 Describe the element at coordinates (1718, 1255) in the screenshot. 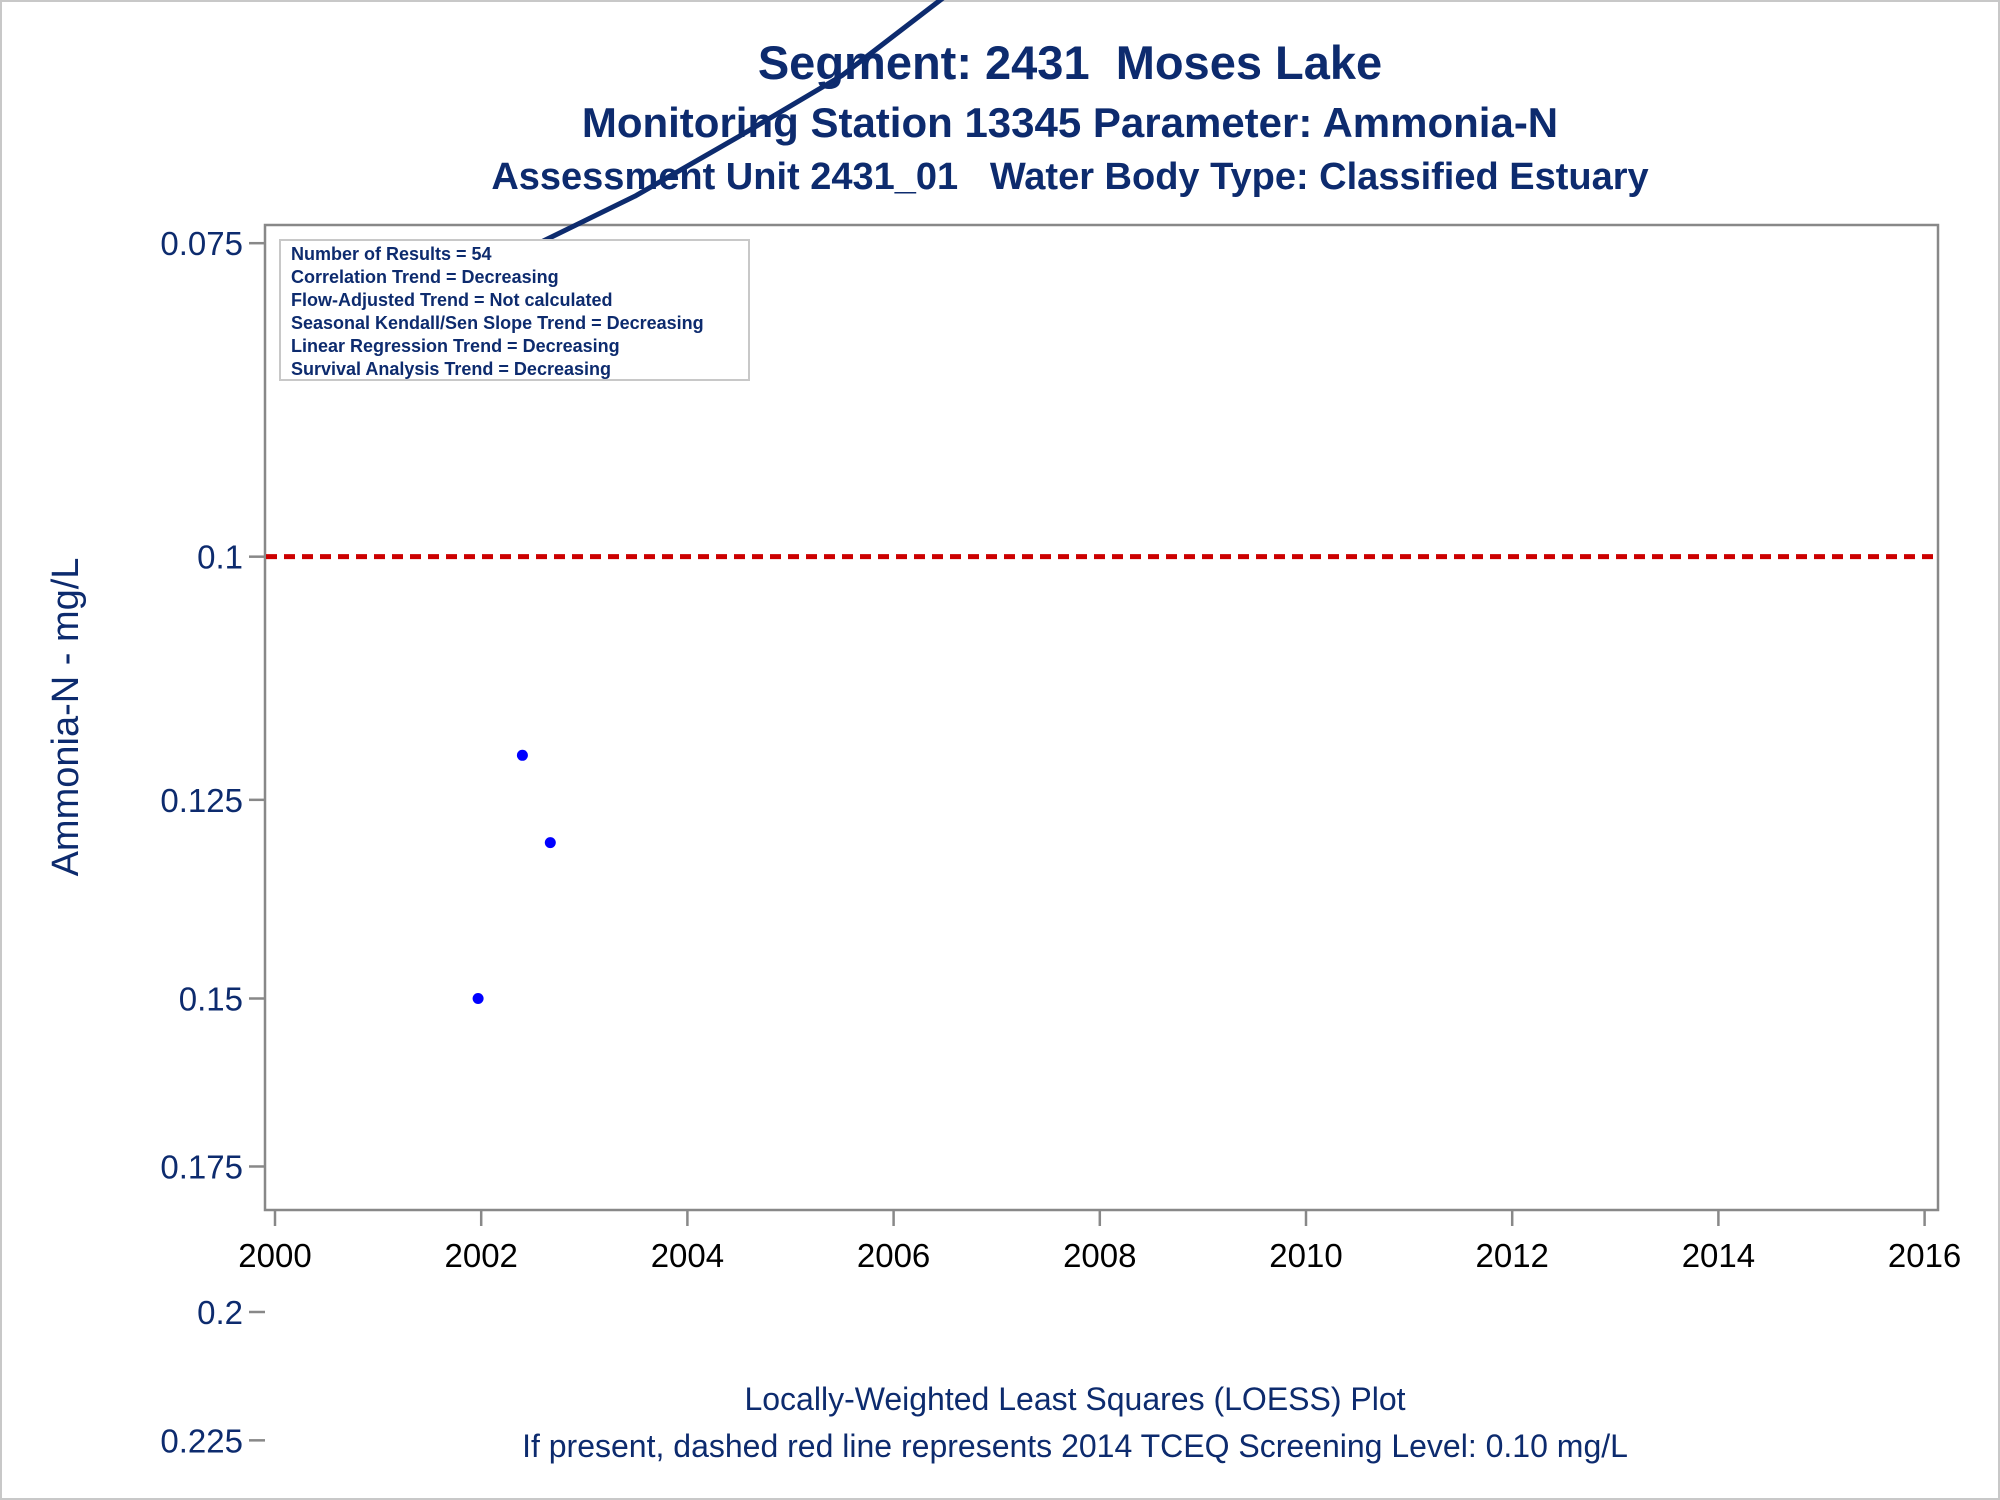

I see `x-tick-label: 2014` at that location.